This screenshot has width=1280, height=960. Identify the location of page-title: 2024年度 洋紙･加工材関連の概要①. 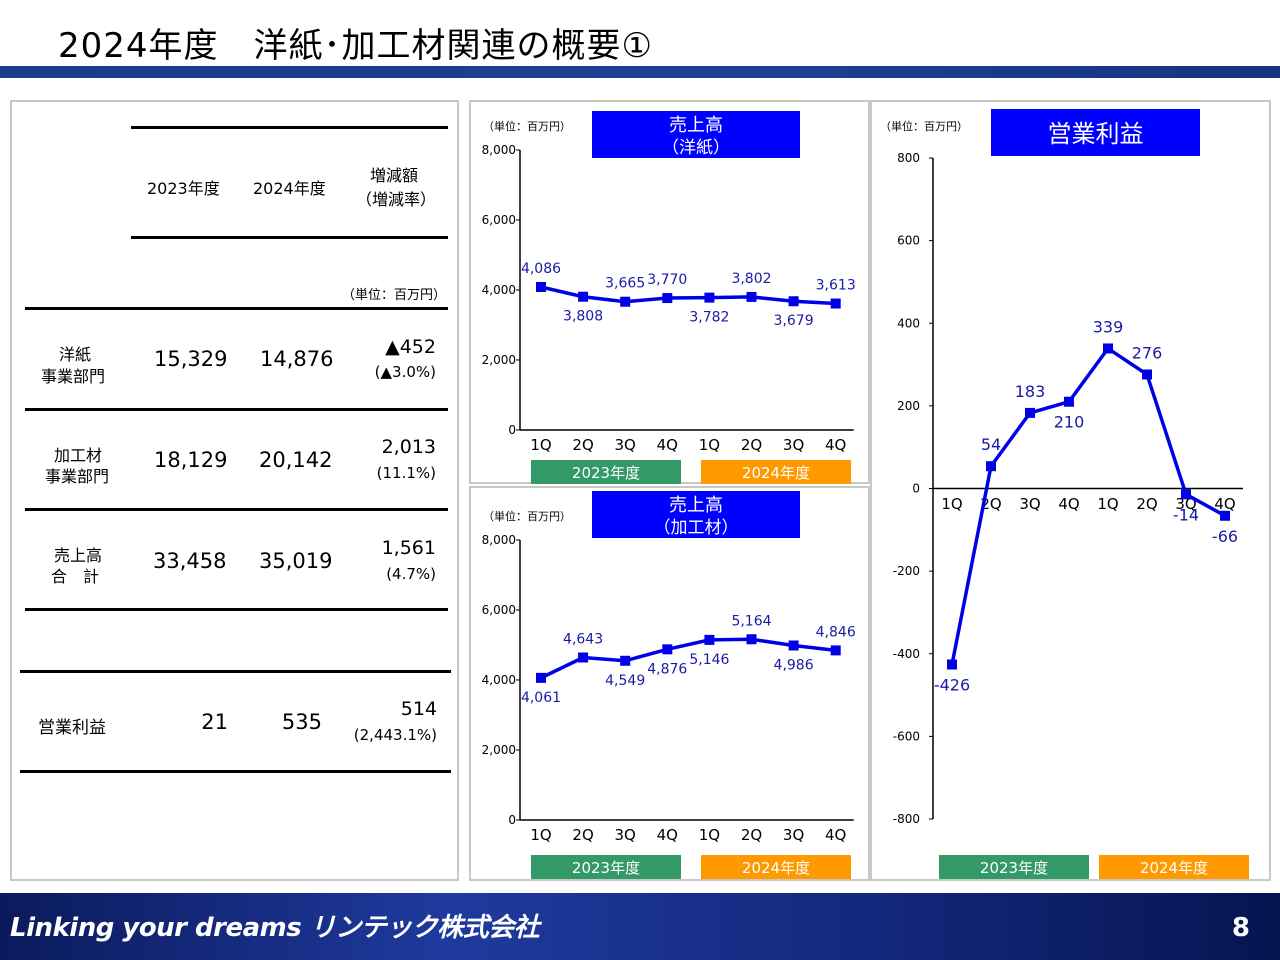
(356, 46).